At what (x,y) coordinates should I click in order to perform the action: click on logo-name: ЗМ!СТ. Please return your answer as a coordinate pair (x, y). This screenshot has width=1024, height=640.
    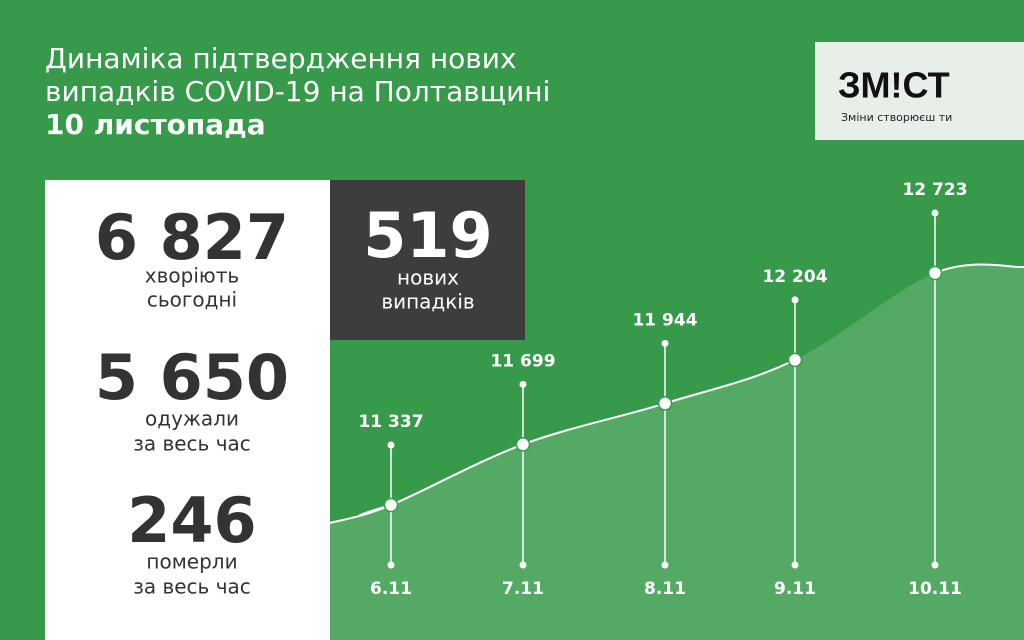
    Looking at the image, I should click on (894, 85).